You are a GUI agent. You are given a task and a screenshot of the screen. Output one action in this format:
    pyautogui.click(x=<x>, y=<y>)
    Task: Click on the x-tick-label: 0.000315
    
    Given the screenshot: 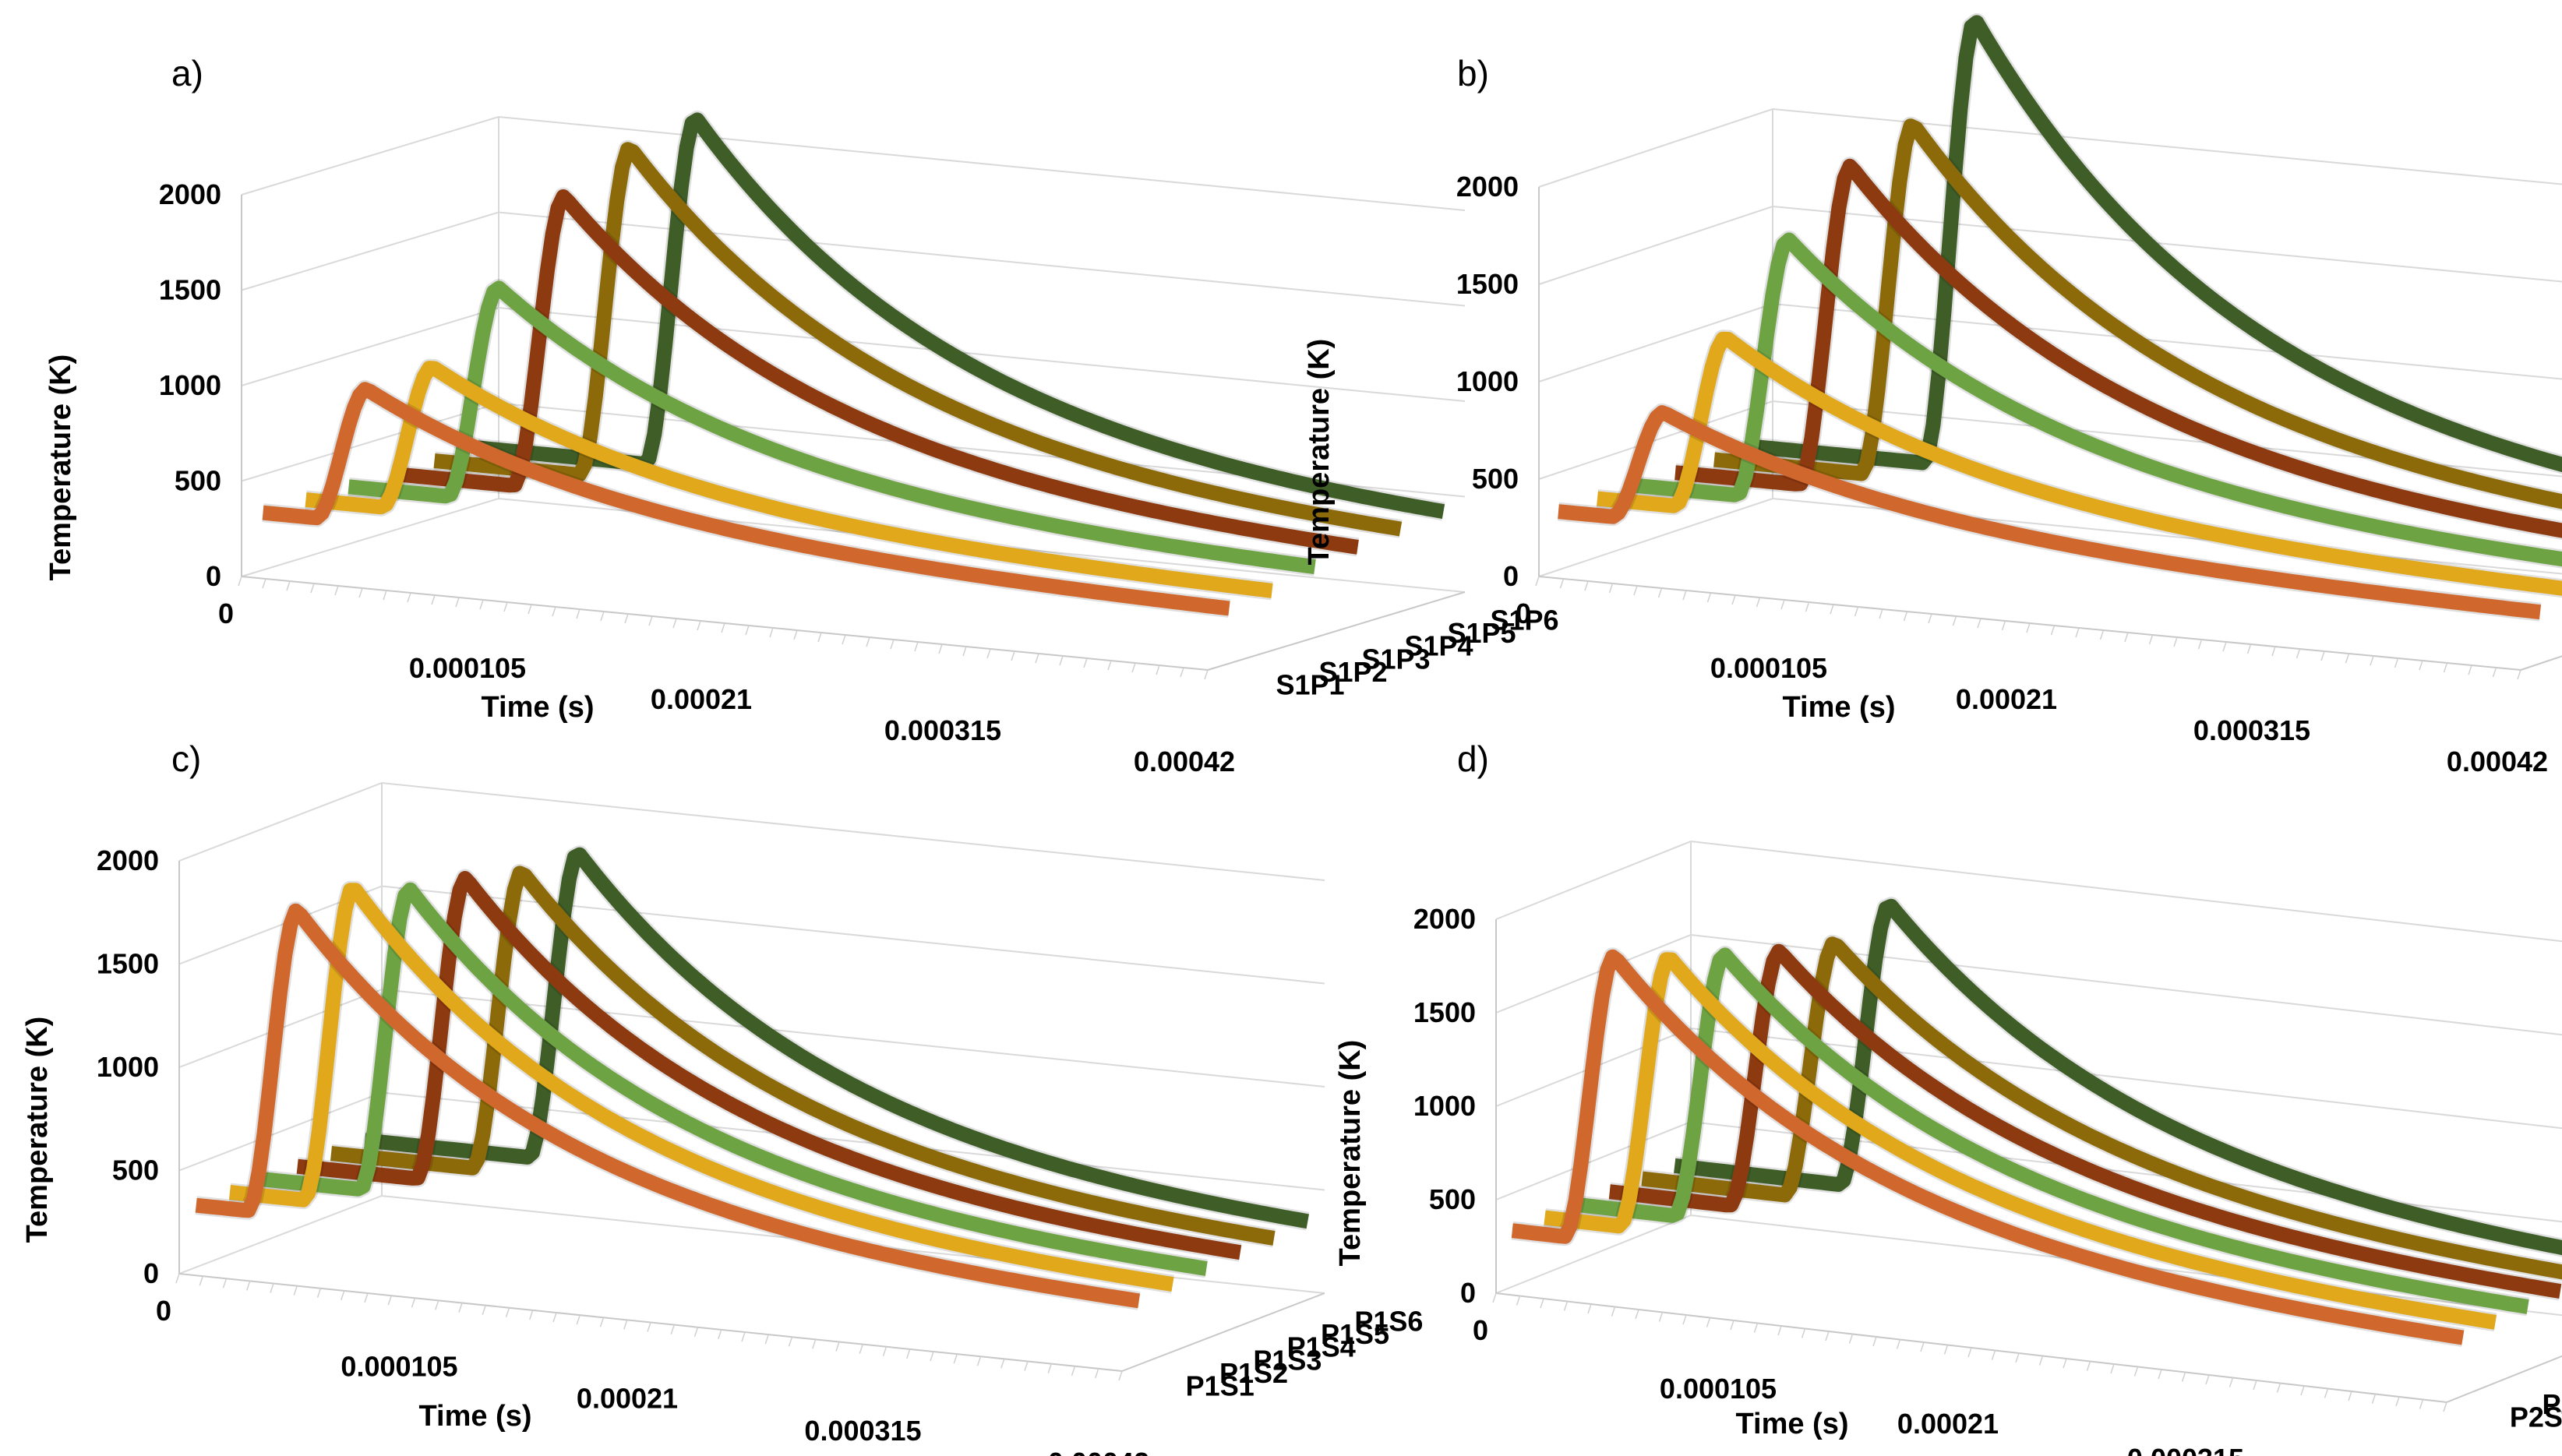 What is the action you would take?
    pyautogui.click(x=2251, y=730)
    